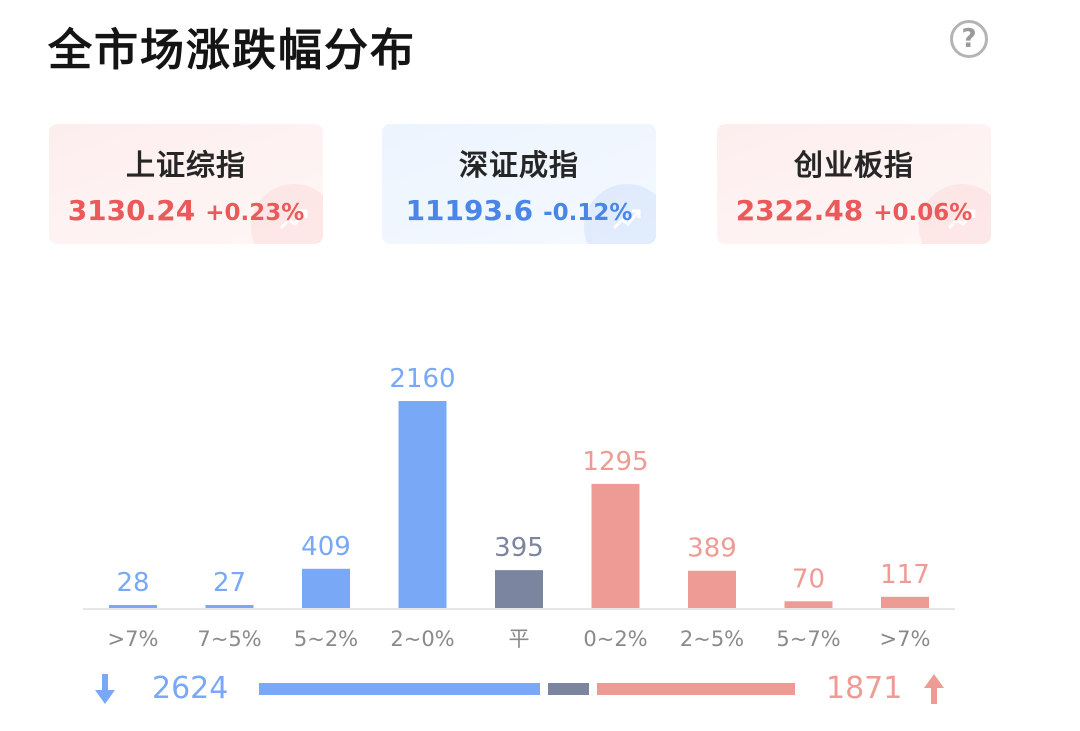 The image size is (1080, 731). What do you see at coordinates (422, 379) in the screenshot?
I see `data-label: 2160` at bounding box center [422, 379].